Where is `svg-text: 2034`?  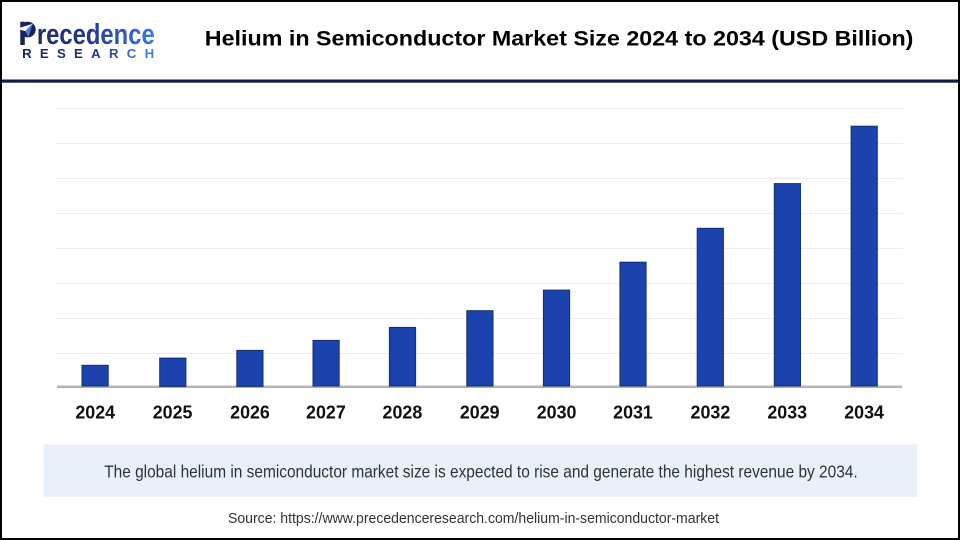
svg-text: 2034 is located at coordinates (864, 412).